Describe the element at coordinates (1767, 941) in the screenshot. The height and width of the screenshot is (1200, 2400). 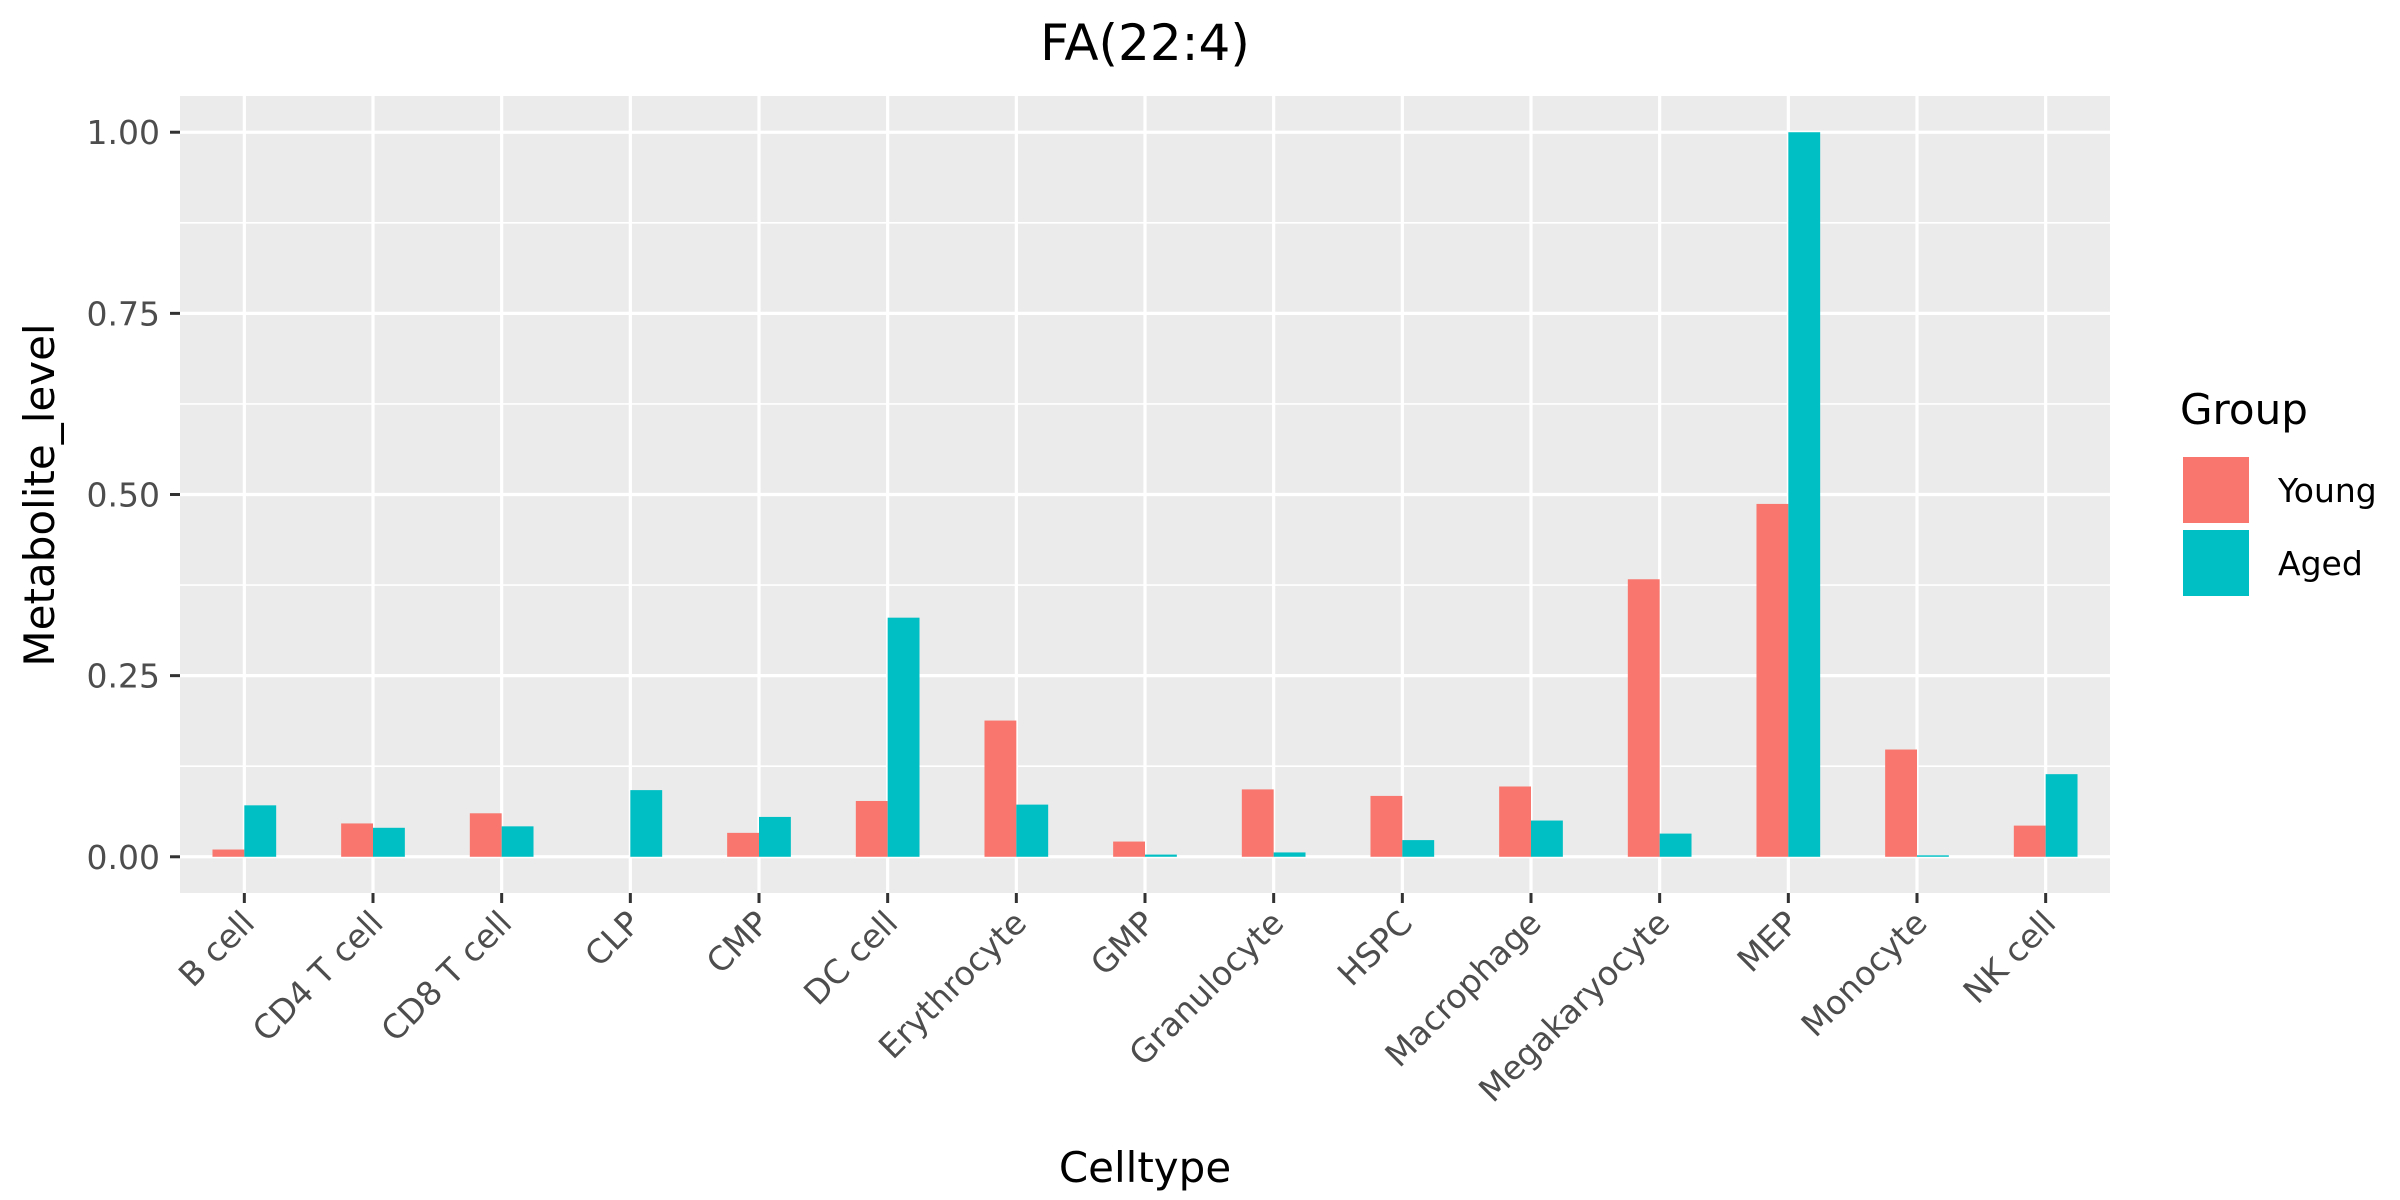
I see `x-tick-label: MEP` at that location.